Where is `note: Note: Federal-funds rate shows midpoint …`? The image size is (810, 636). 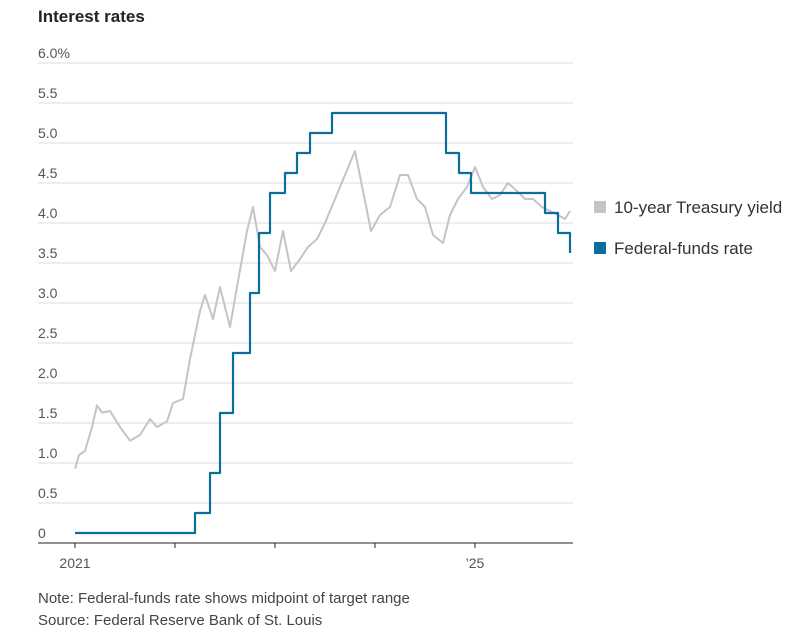 note: Note: Federal-funds rate shows midpoint … is located at coordinates (224, 598).